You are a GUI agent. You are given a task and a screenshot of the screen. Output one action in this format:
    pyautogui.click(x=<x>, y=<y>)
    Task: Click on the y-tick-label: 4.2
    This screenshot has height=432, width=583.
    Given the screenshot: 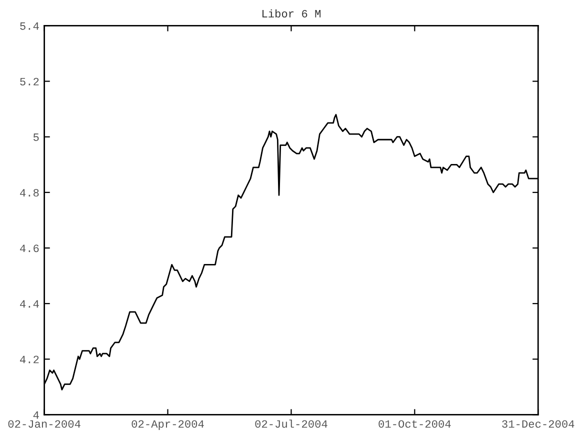 What is the action you would take?
    pyautogui.click(x=29, y=360)
    